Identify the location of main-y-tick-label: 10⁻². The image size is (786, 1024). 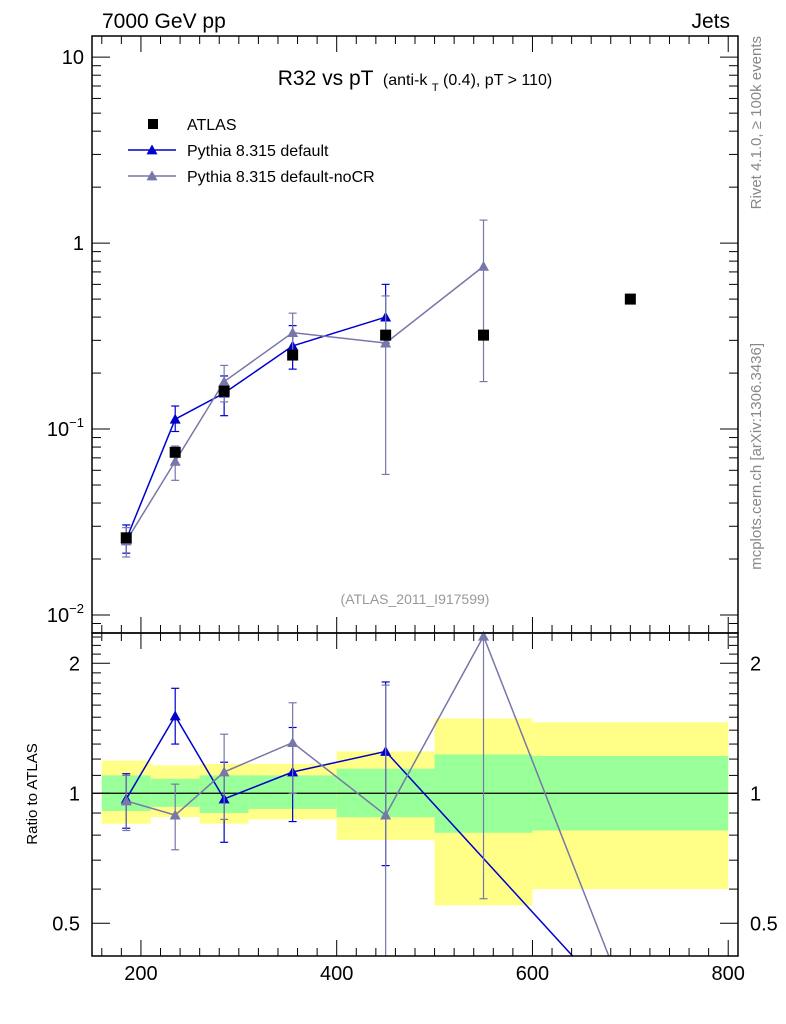
(65, 614).